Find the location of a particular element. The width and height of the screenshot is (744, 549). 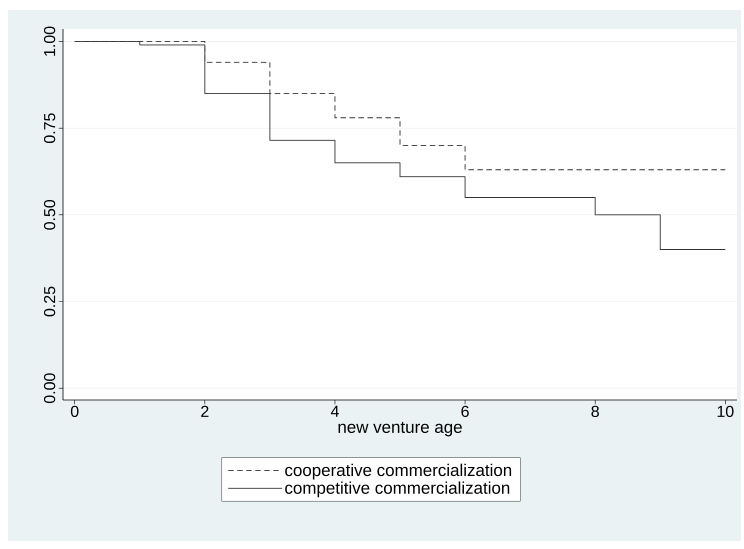

y-tick-label: 1.00 is located at coordinates (50, 41).